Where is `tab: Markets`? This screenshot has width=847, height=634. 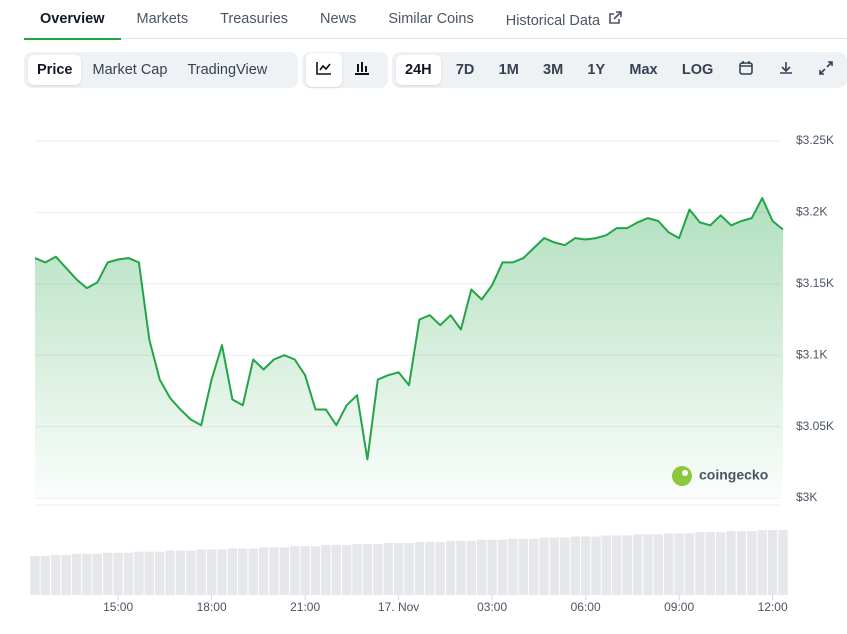 tab: Markets is located at coordinates (162, 19).